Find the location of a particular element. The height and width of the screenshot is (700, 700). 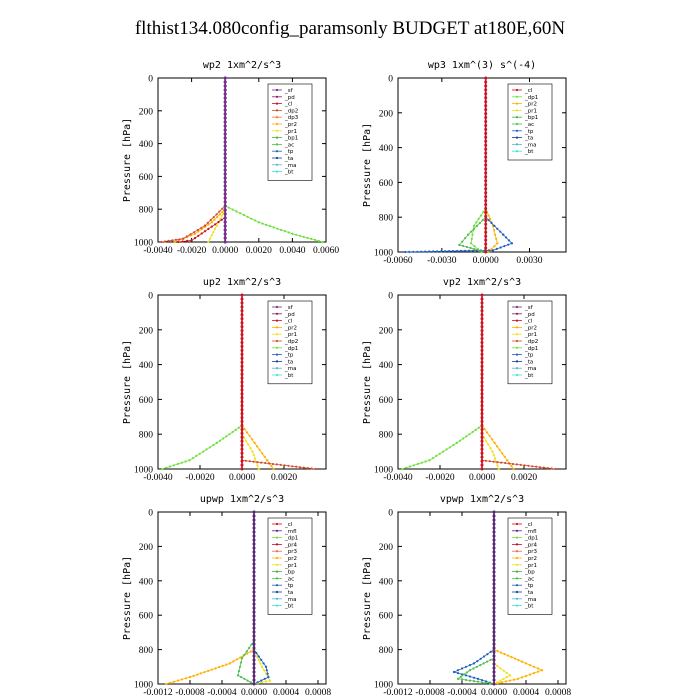

legend-label: _tp is located at coordinates (529, 132).